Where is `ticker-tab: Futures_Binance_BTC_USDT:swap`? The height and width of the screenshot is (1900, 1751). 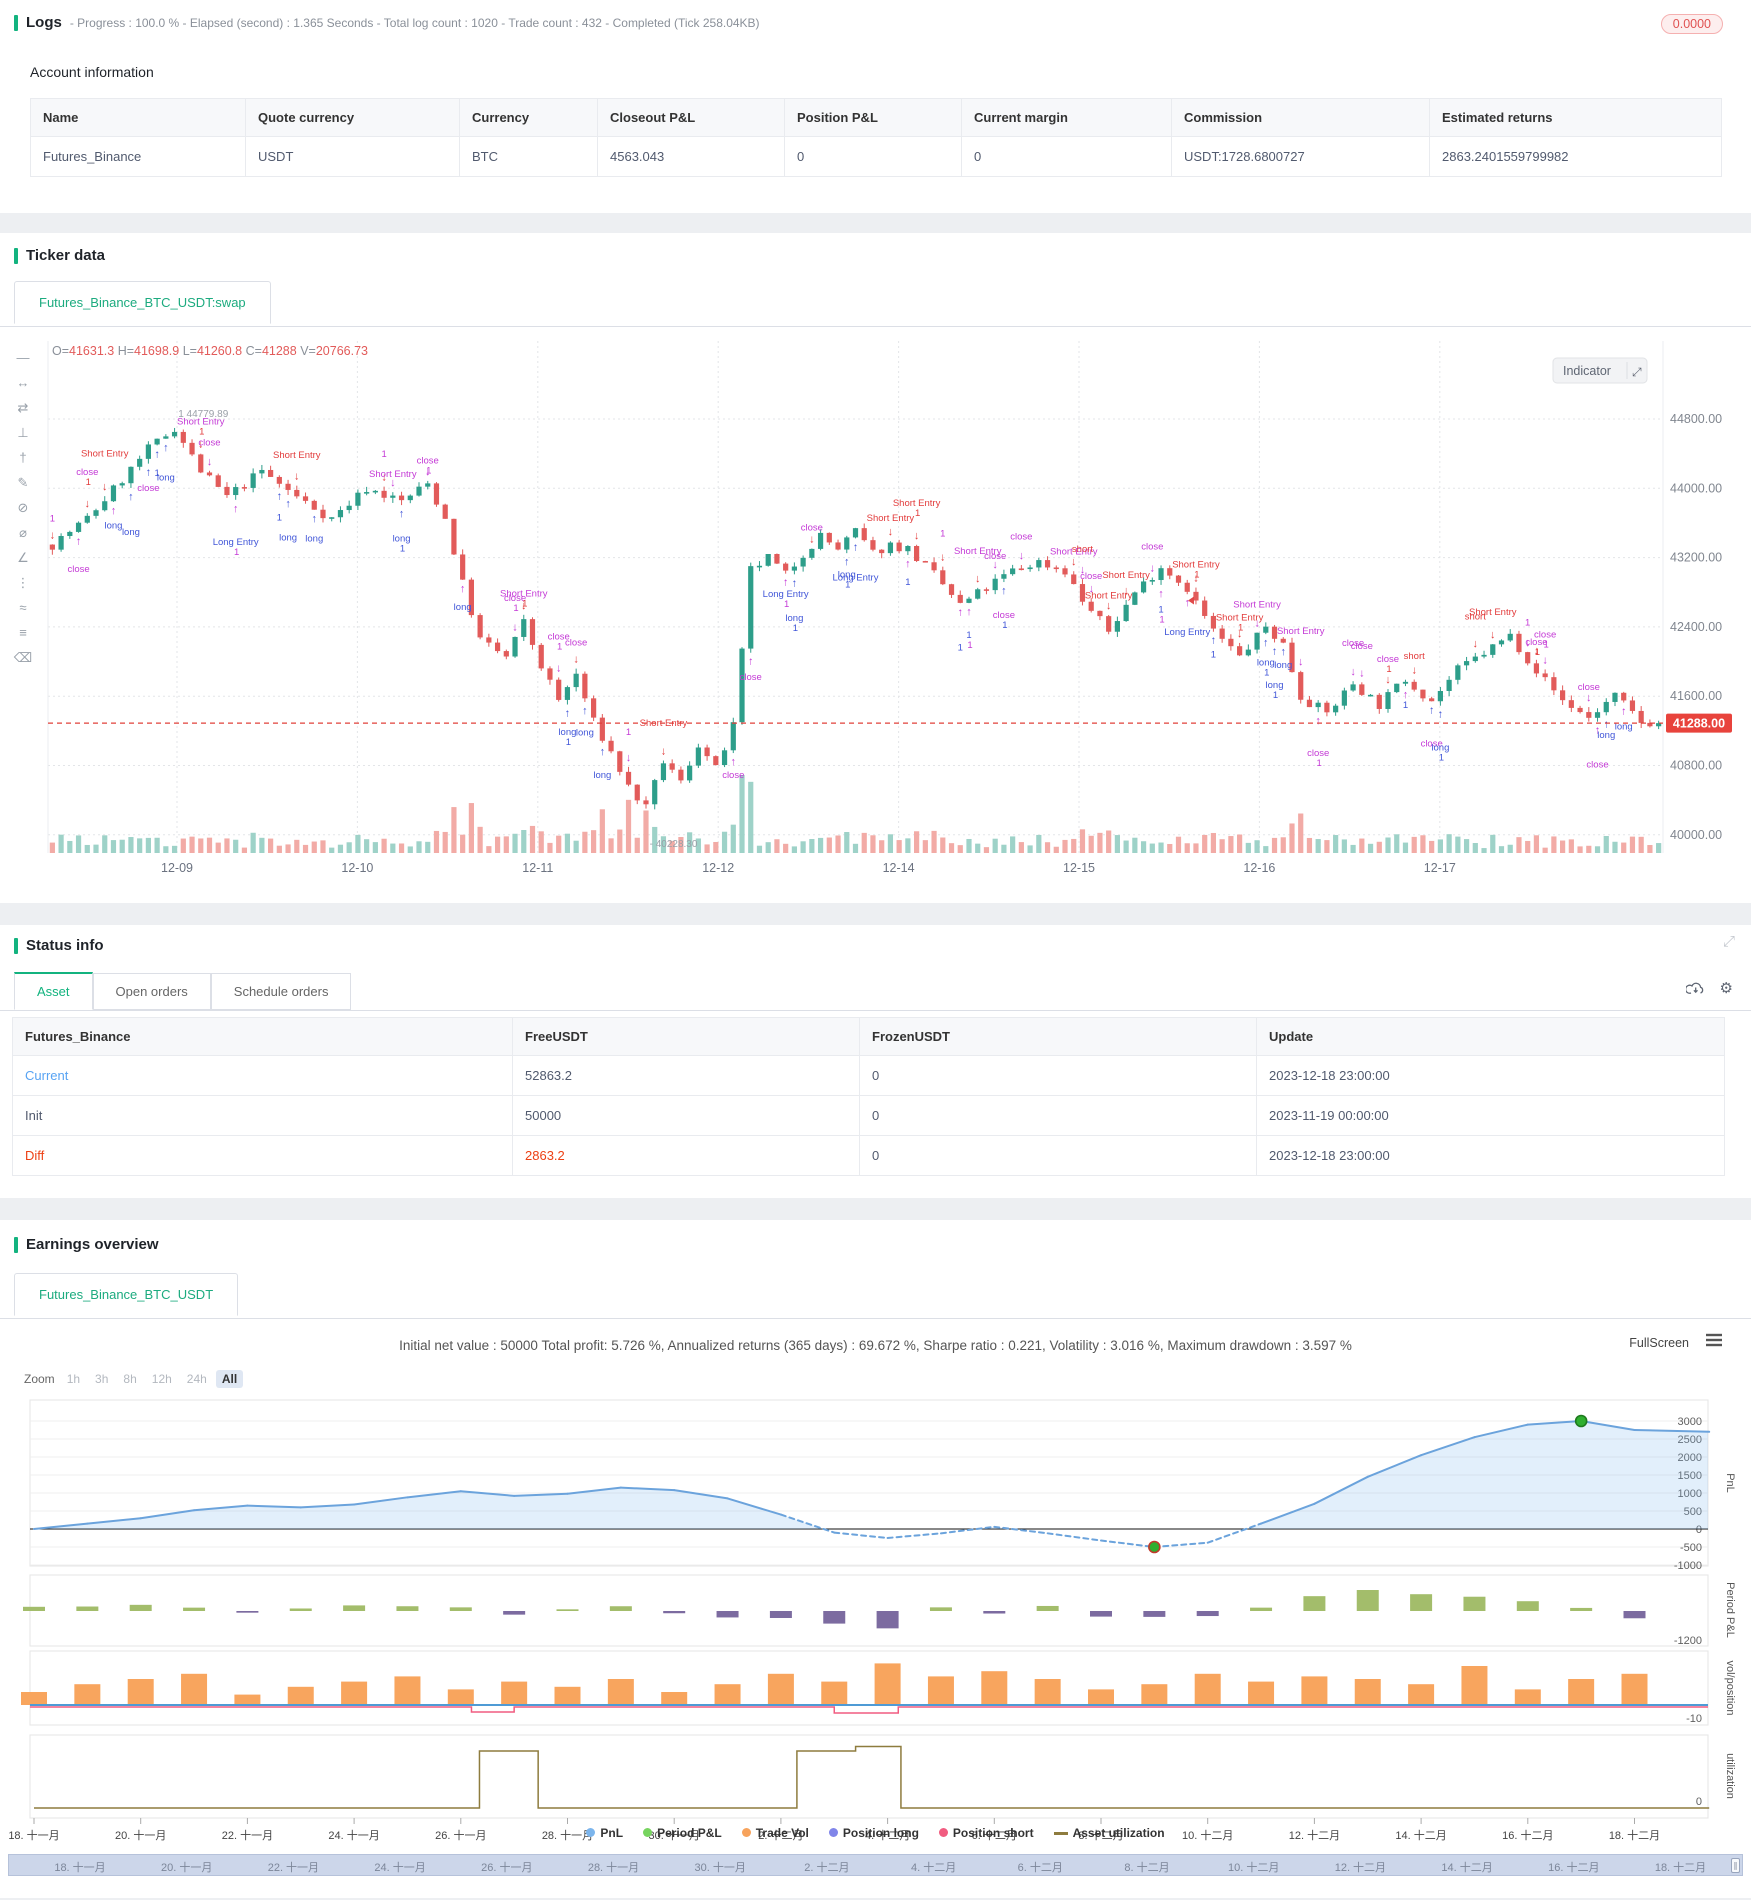
ticker-tab: Futures_Binance_BTC_USDT:swap is located at coordinates (142, 302).